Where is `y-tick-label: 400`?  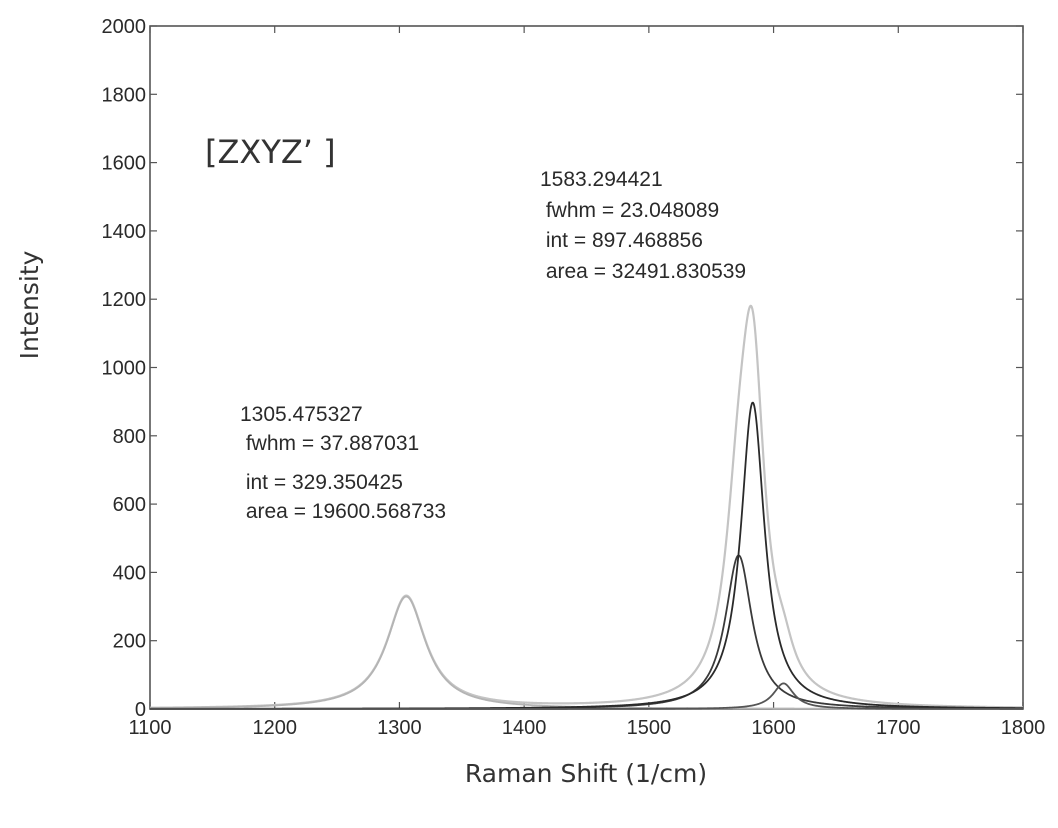
y-tick-label: 400 is located at coordinates (129, 573).